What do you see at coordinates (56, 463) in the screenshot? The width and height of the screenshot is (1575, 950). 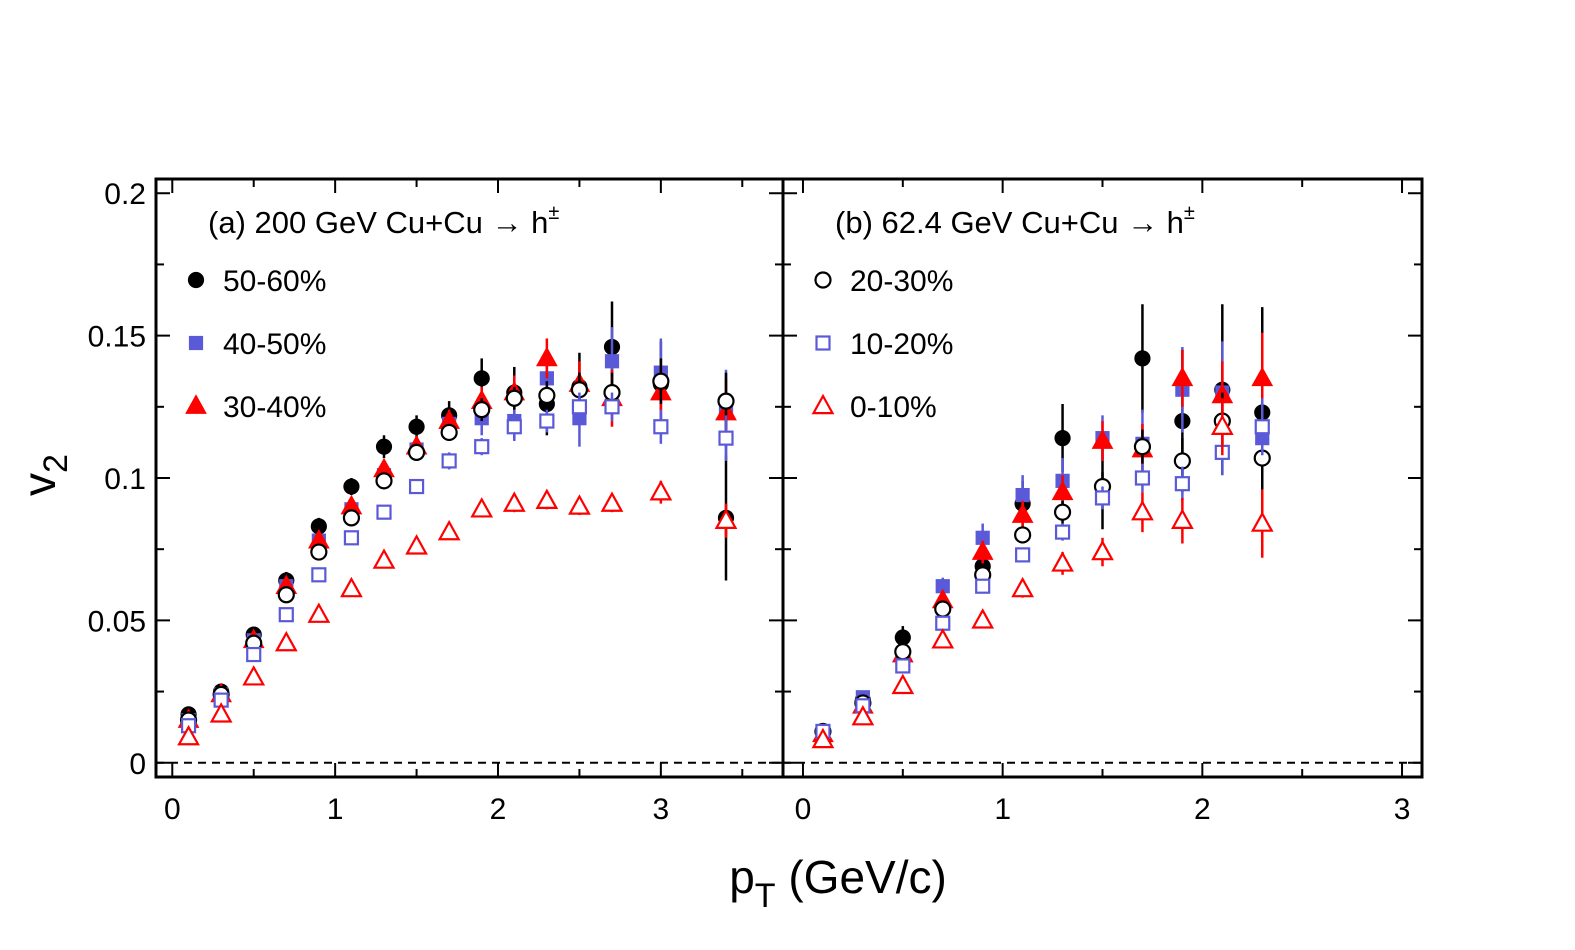 I see `y-axis-title-sub: 2` at bounding box center [56, 463].